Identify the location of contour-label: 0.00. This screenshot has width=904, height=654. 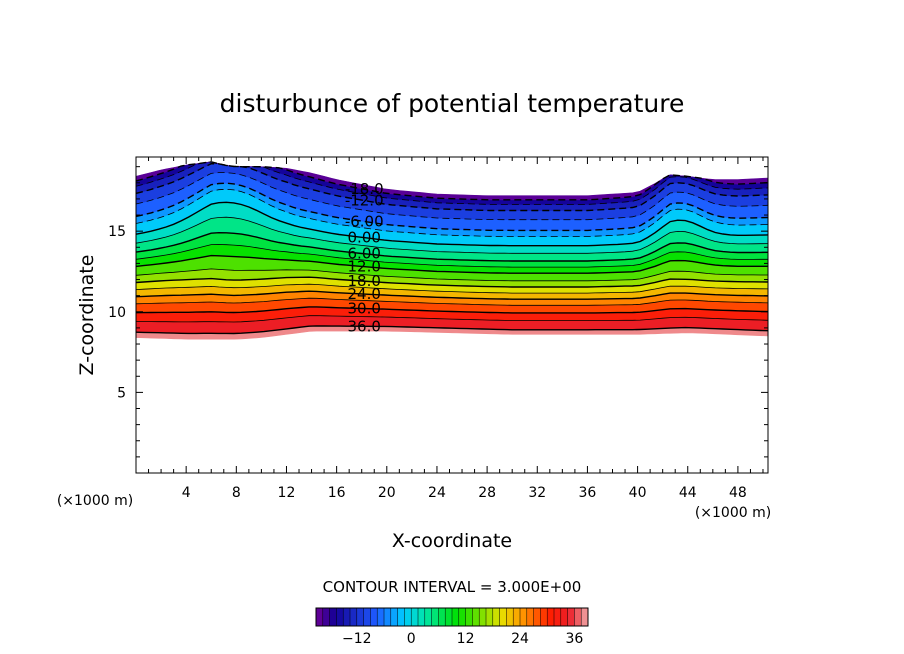
(364, 238).